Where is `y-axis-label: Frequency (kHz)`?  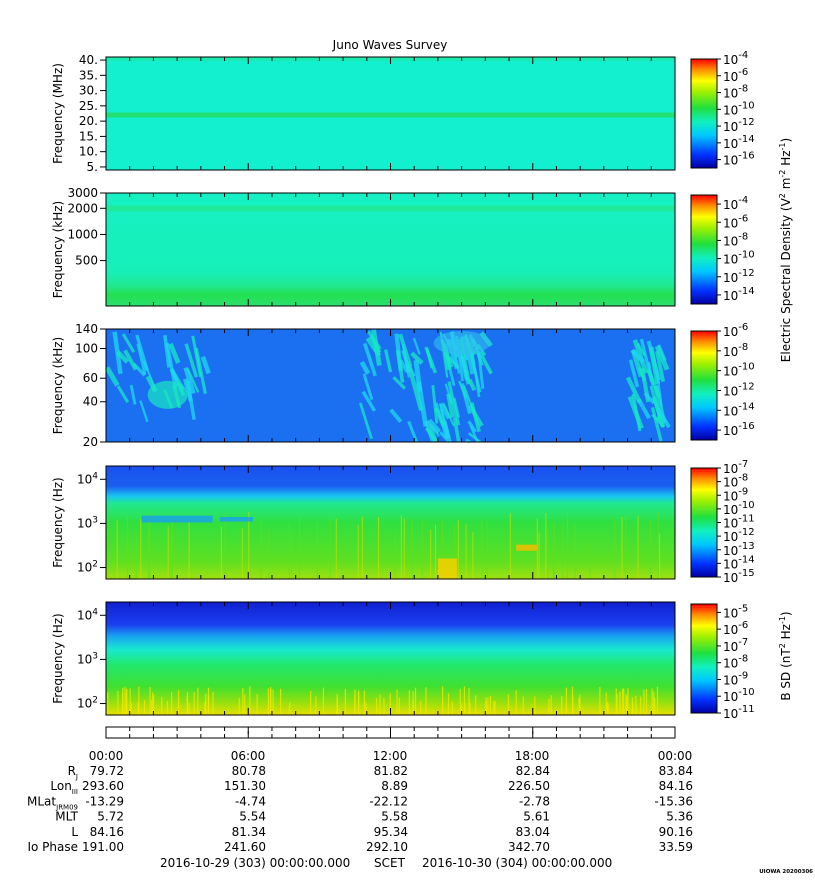 y-axis-label: Frequency (kHz) is located at coordinates (58, 385).